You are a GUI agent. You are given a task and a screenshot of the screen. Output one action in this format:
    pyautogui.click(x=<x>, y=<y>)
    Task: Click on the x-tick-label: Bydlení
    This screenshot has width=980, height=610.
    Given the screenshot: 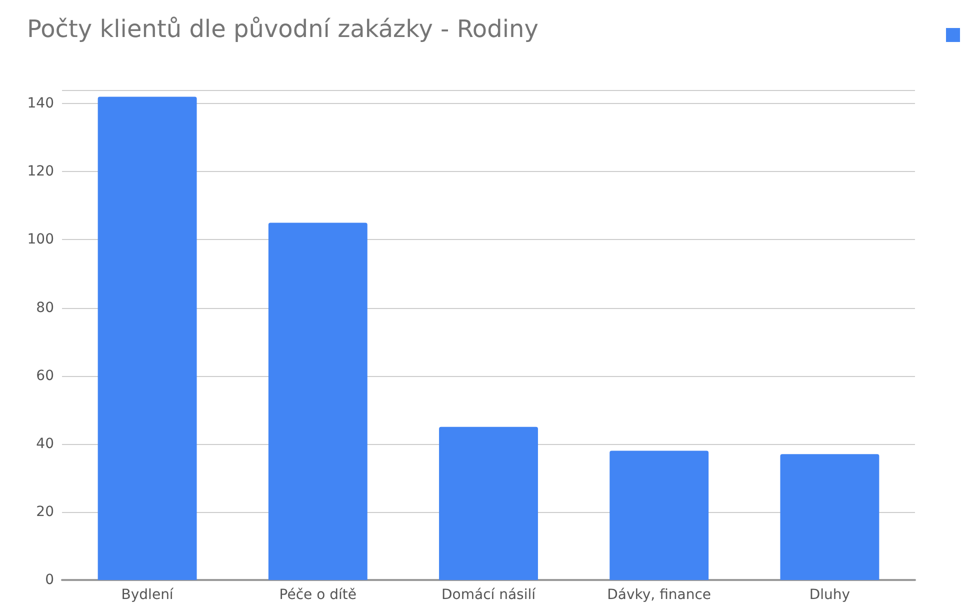 What is the action you would take?
    pyautogui.click(x=147, y=595)
    